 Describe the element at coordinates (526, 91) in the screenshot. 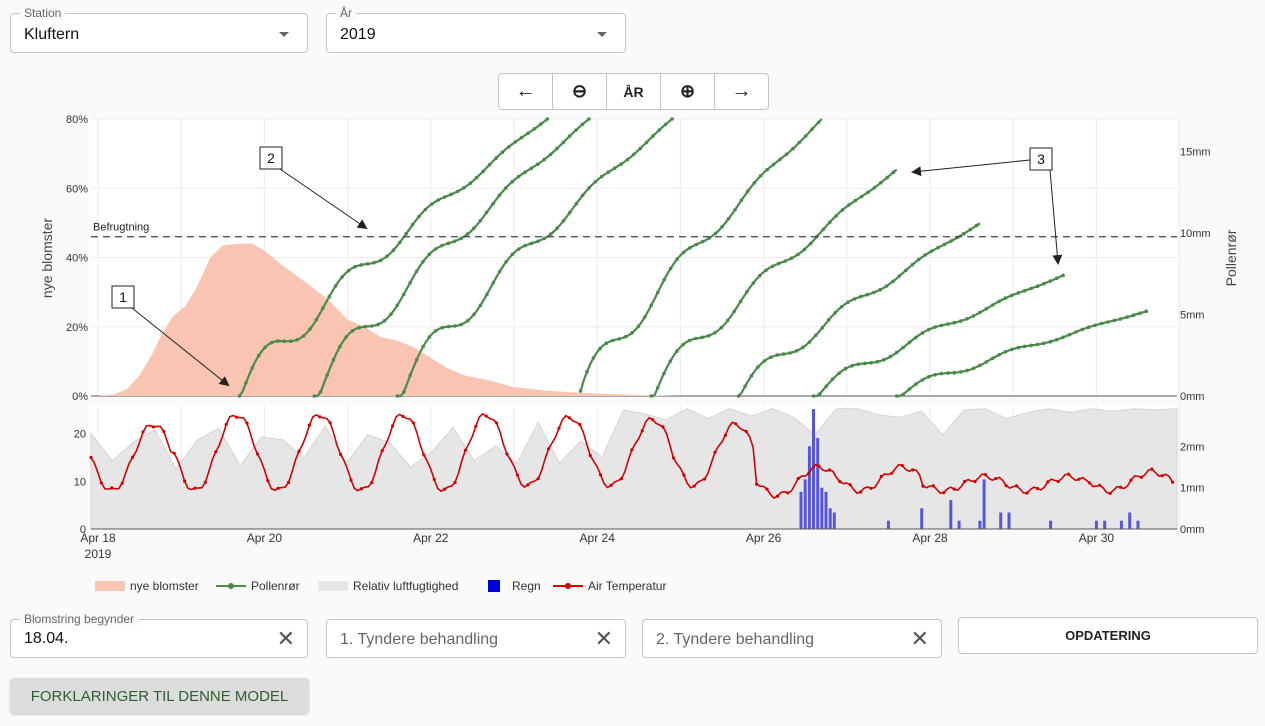

I see `back-button: ←` at that location.